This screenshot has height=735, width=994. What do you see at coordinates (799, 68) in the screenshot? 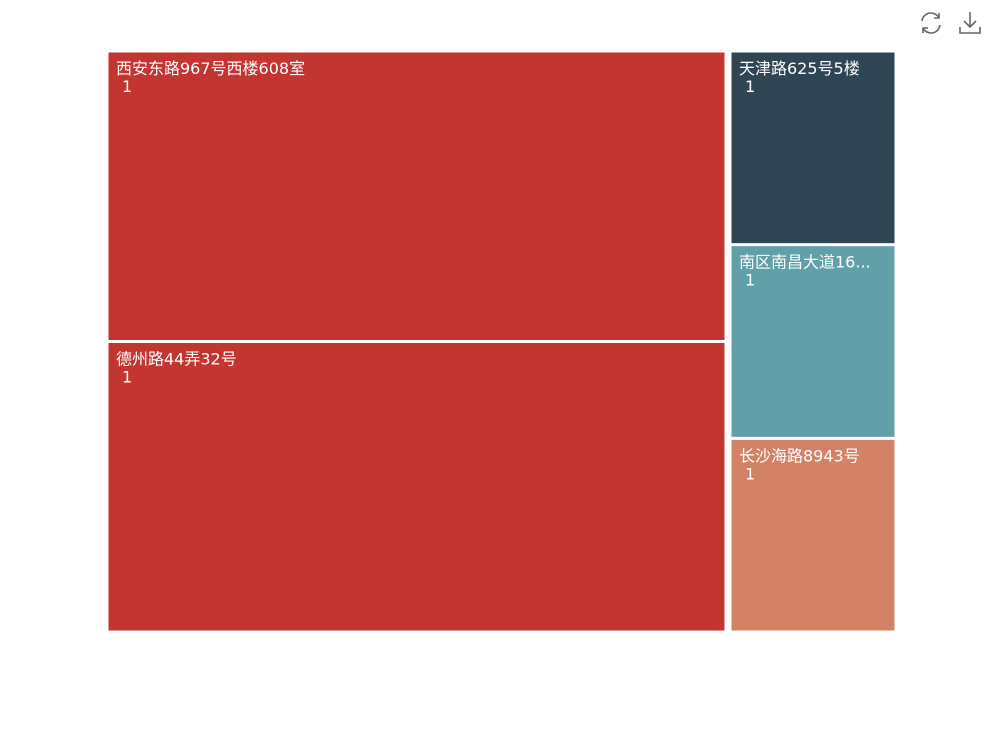
I see `treemap-tile-name: 天津路625号5楼` at bounding box center [799, 68].